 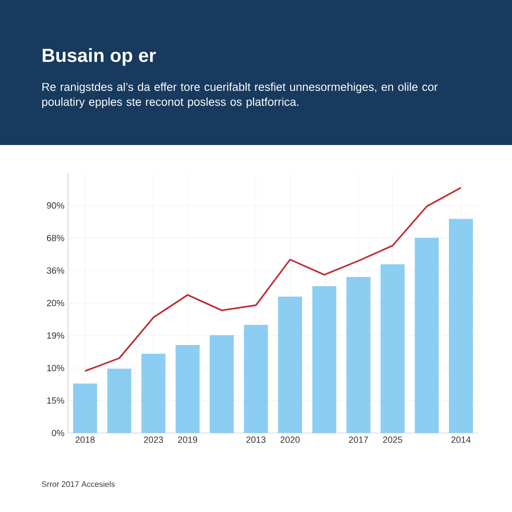 What do you see at coordinates (290, 439) in the screenshot?
I see `x-tick-label: 2020` at bounding box center [290, 439].